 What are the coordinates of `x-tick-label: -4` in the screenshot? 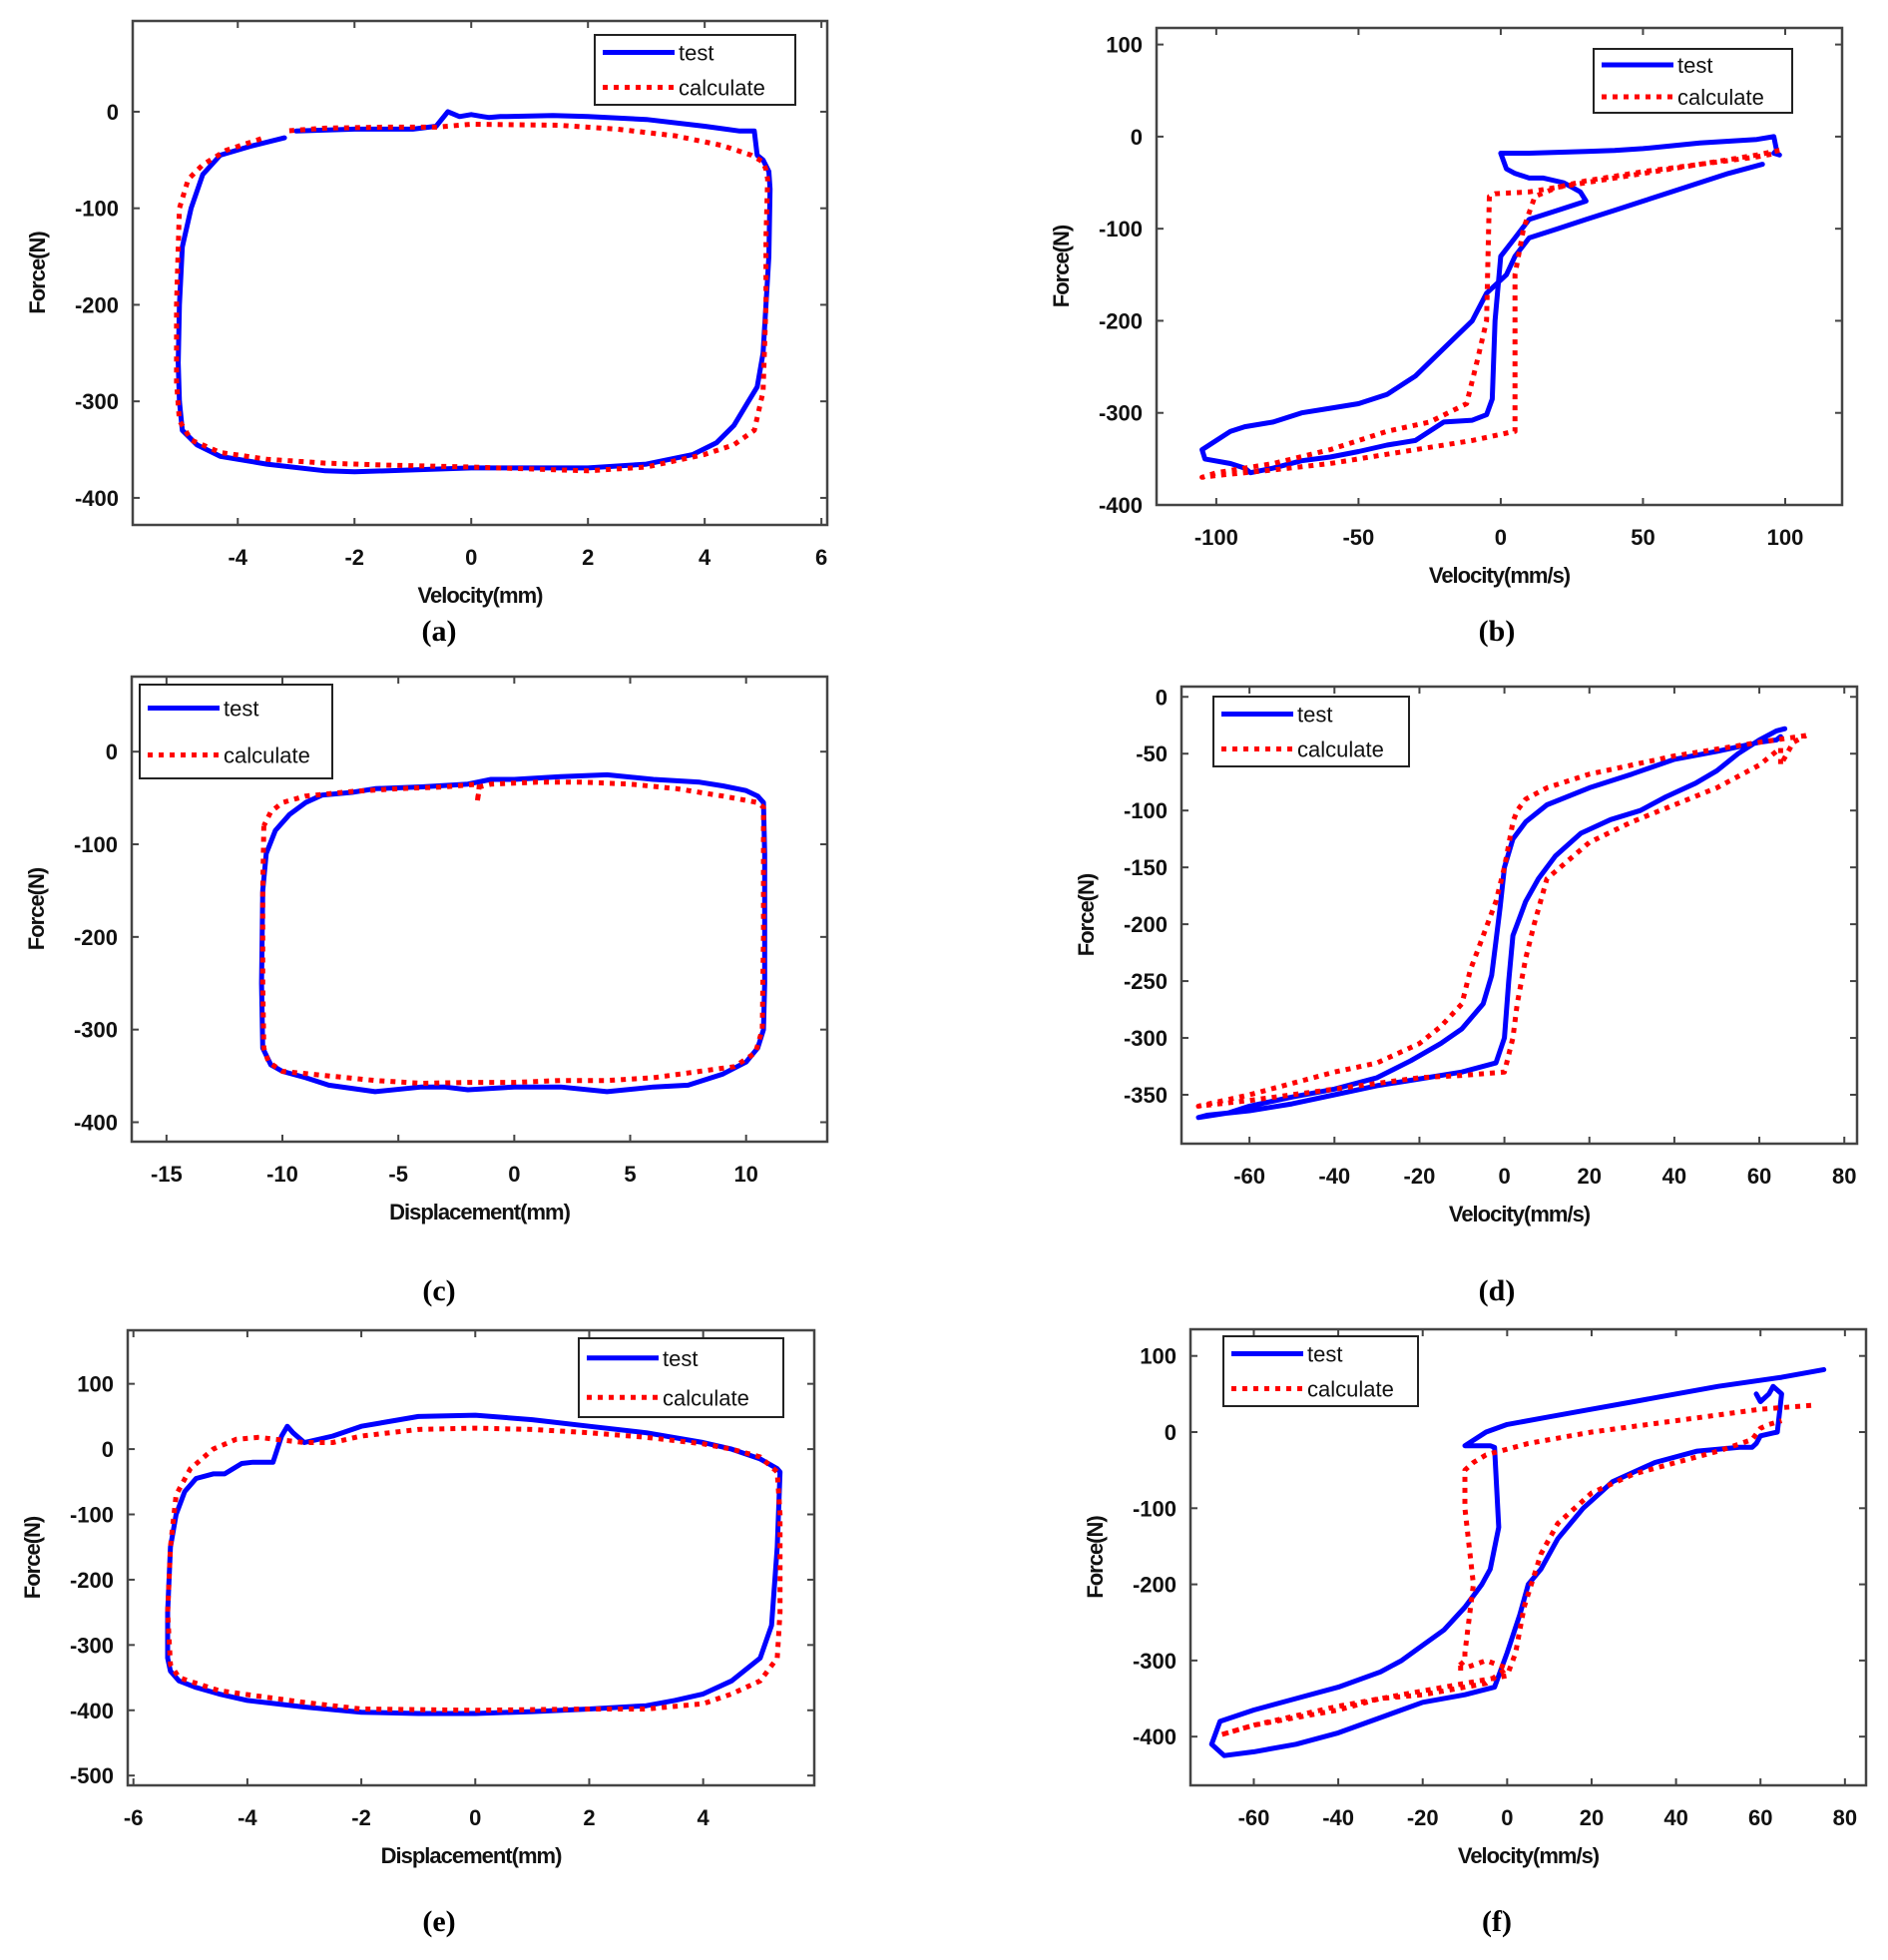 It's located at (247, 1817).